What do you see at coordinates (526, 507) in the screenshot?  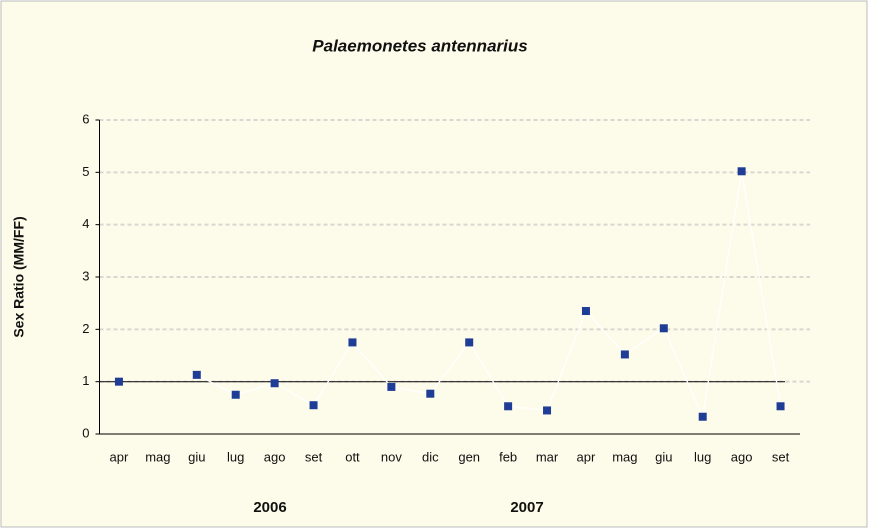 I see `group-label: 2007` at bounding box center [526, 507].